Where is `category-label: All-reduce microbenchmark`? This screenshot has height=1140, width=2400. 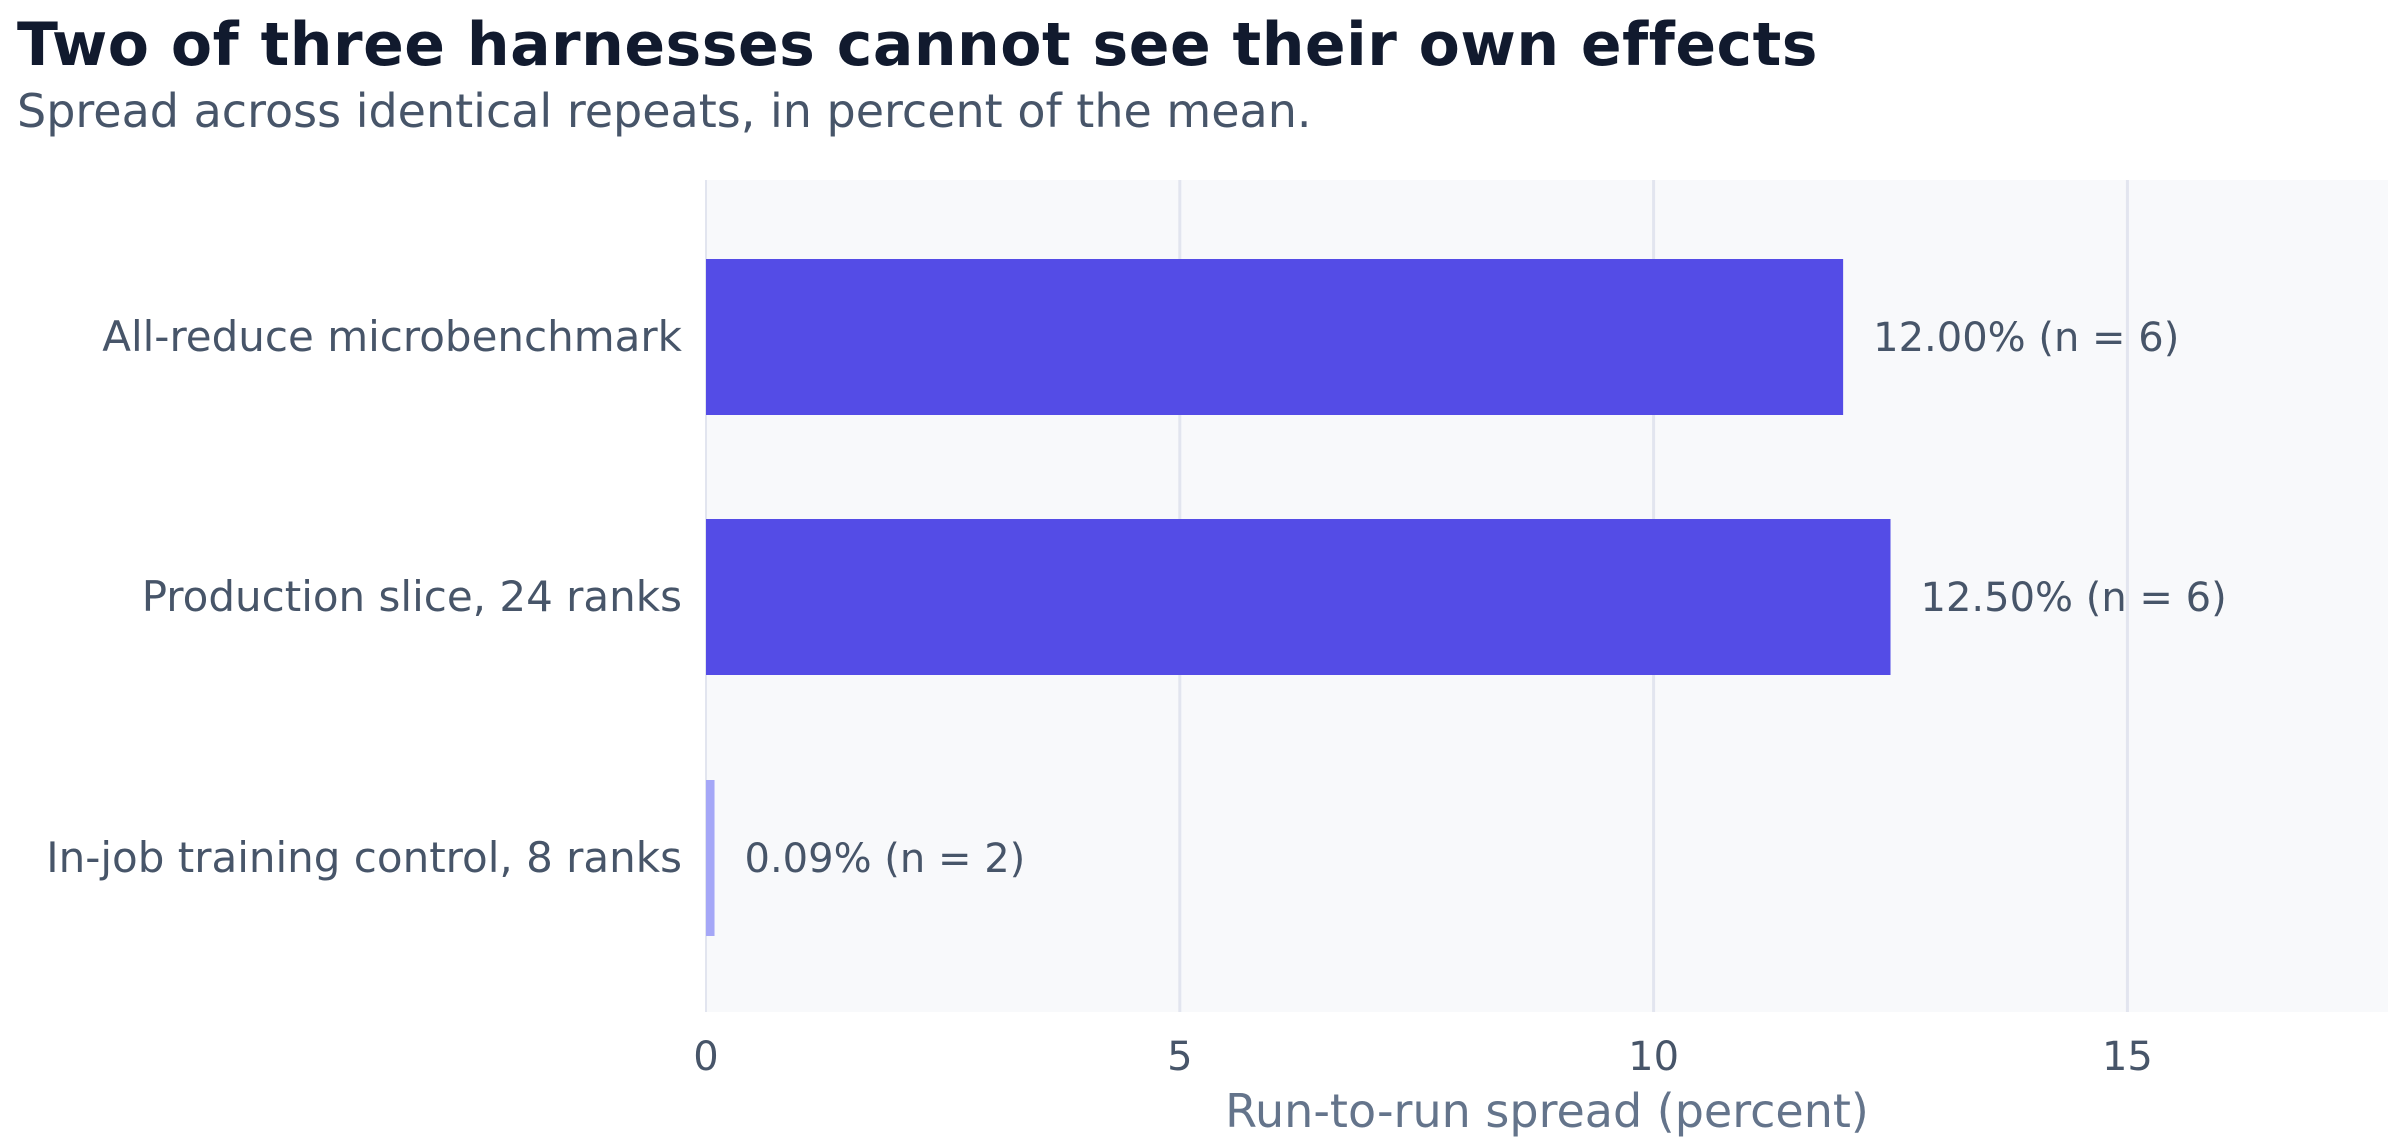 category-label: All-reduce microbenchmark is located at coordinates (392, 336).